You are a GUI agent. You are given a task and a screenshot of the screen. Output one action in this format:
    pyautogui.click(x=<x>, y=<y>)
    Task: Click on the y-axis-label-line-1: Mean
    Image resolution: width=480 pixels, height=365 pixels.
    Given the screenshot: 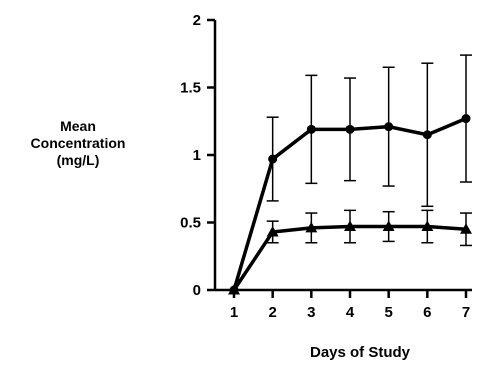 What is the action you would take?
    pyautogui.click(x=78, y=126)
    